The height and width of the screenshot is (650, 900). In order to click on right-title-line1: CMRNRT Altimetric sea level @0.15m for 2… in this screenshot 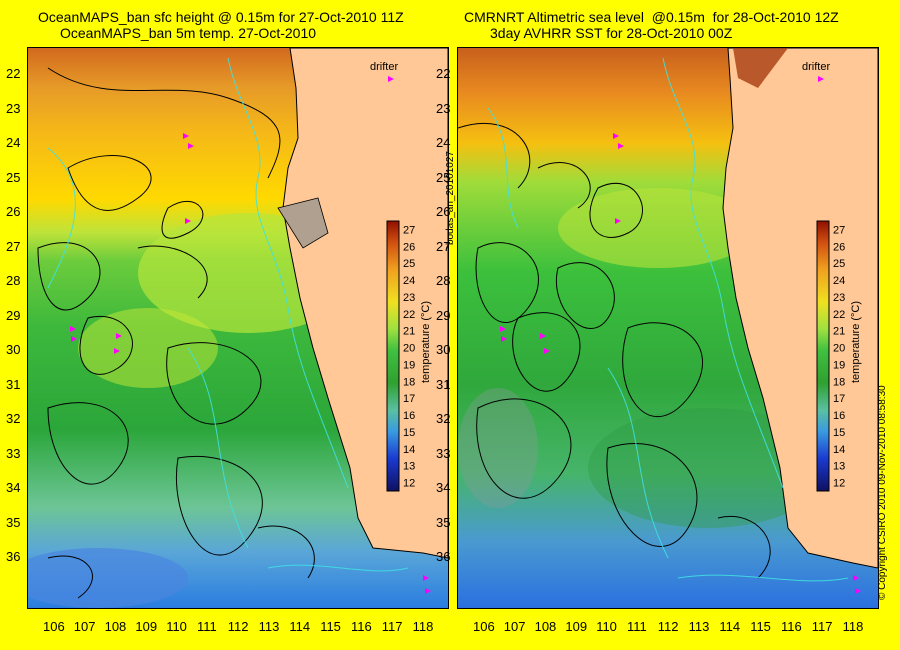, I will do `click(651, 17)`.